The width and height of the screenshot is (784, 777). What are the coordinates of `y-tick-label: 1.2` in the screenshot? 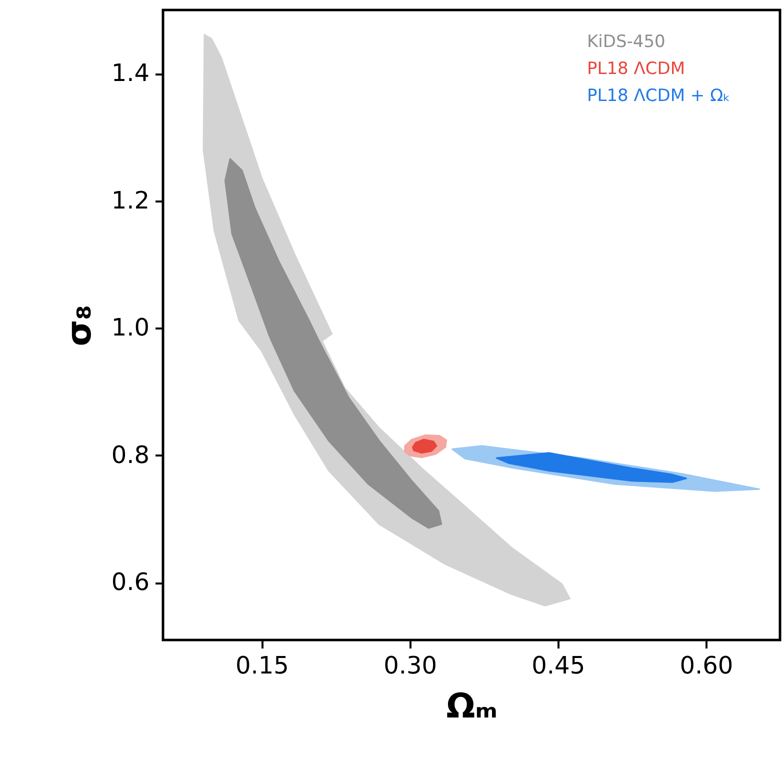 It's located at (130, 200).